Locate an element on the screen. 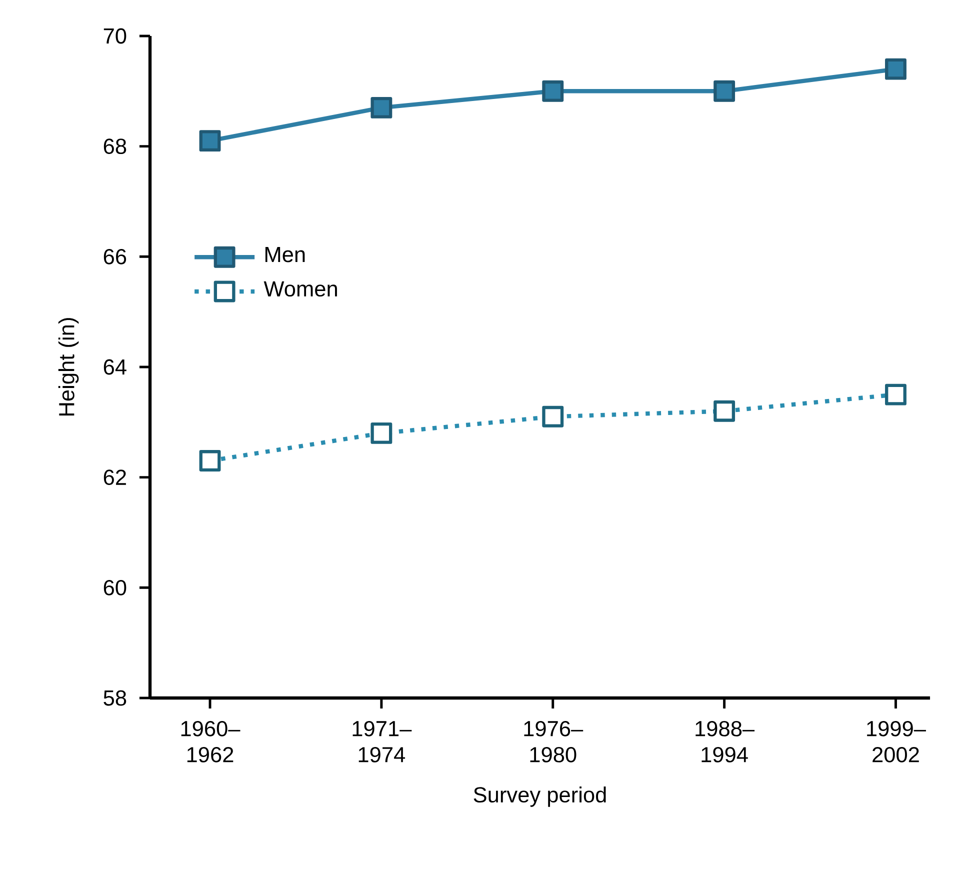  y-tick-label: 70 is located at coordinates (115, 36).